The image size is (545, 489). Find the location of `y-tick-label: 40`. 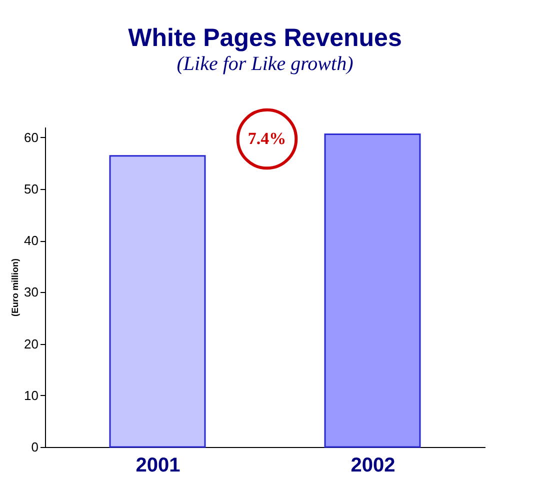

y-tick-label: 40 is located at coordinates (31, 240).